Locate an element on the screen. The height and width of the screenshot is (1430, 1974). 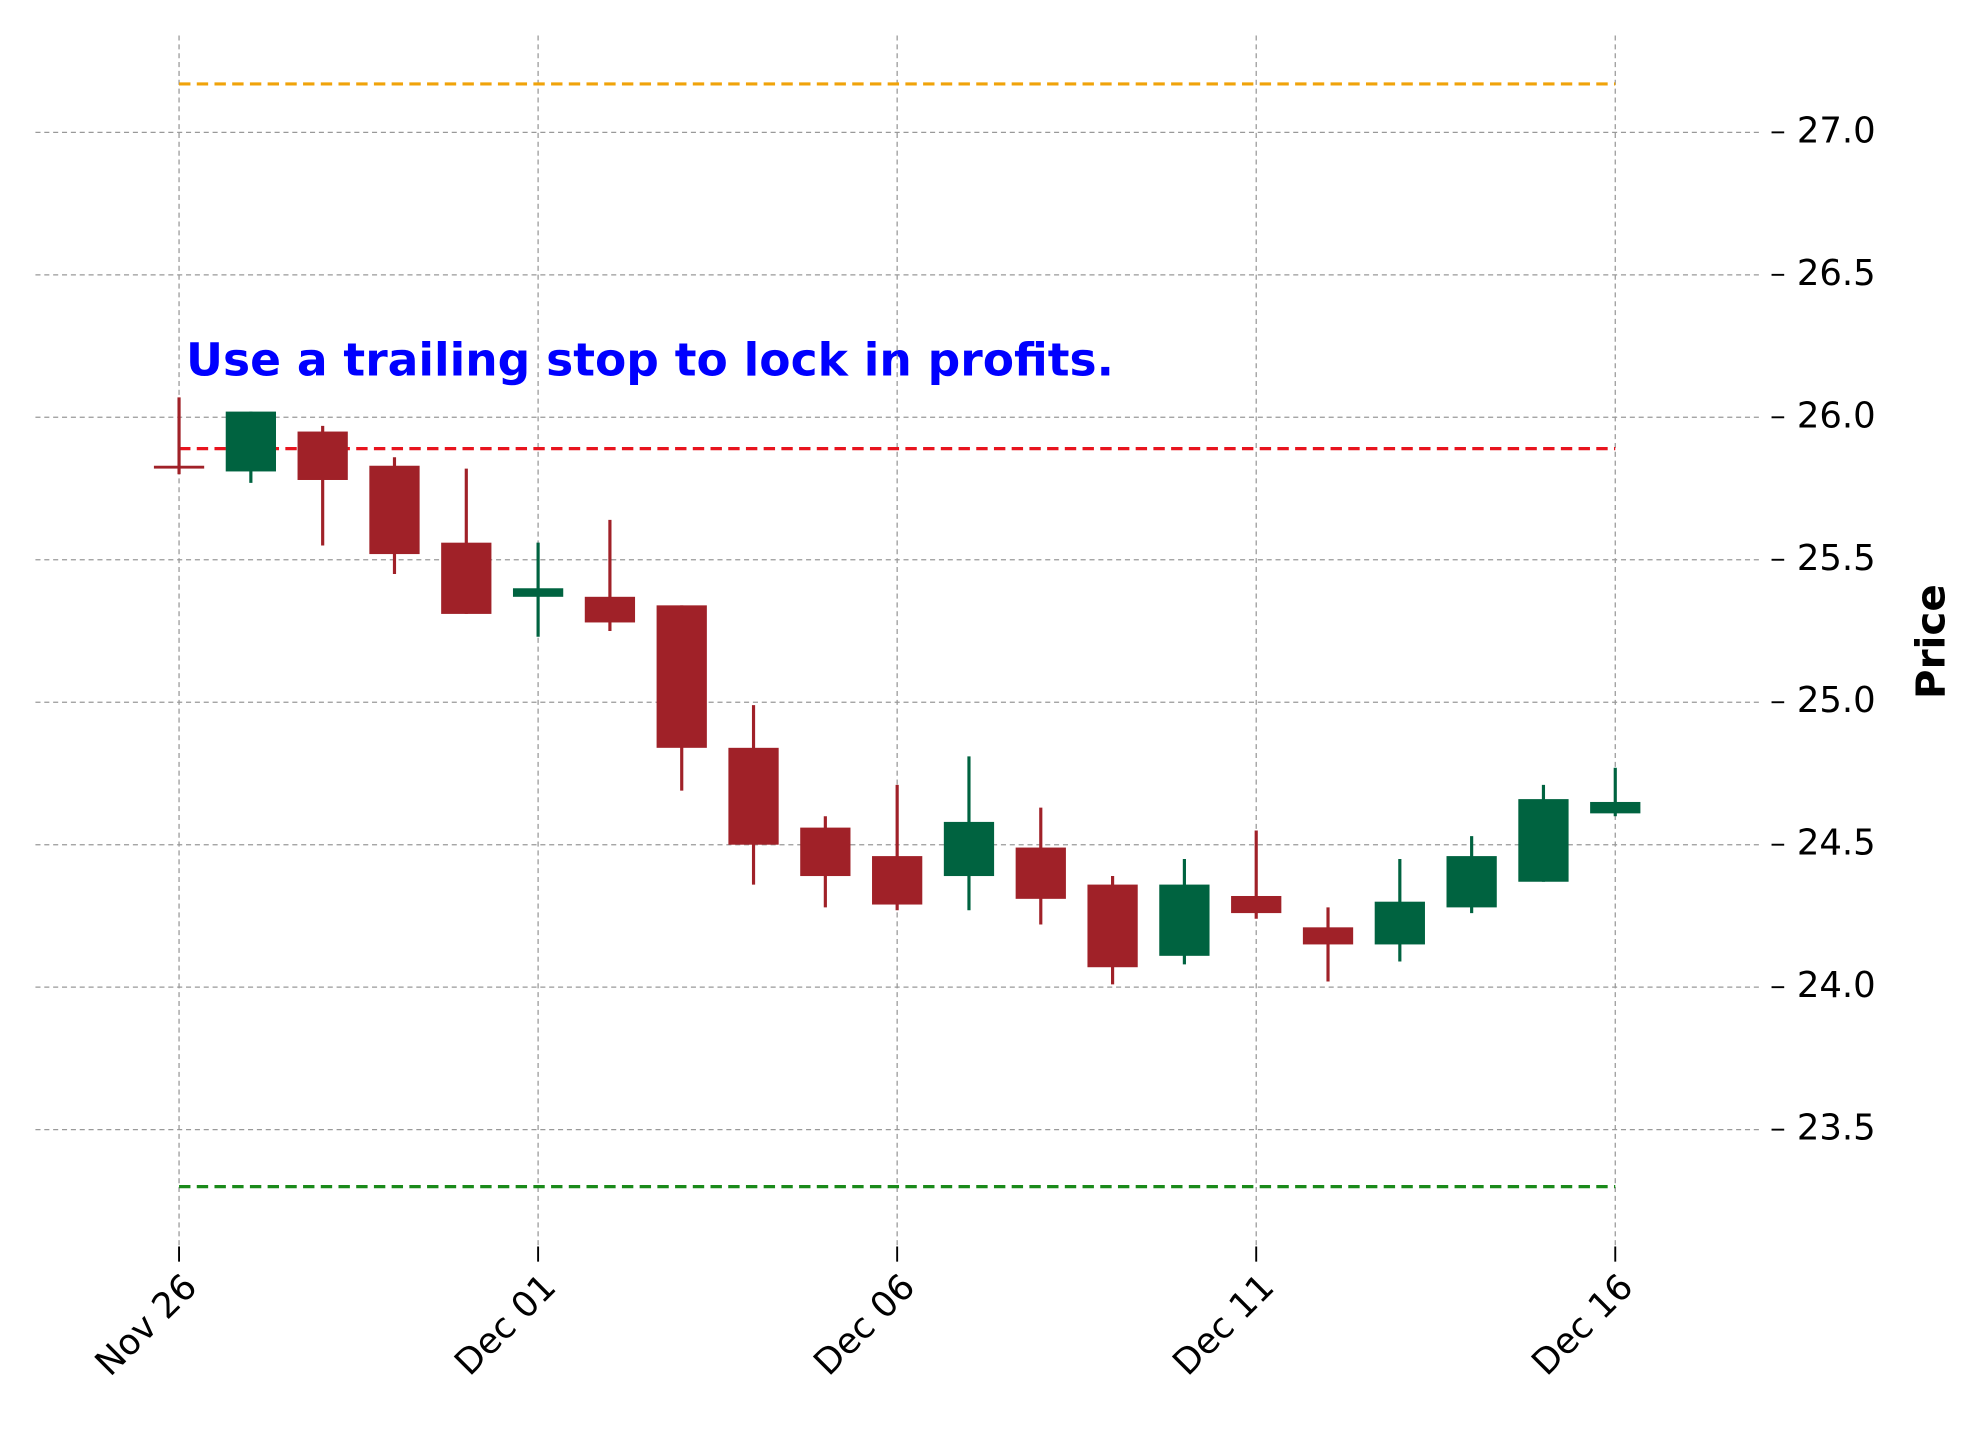
x-tick-label: Dec 16 is located at coordinates (1582, 1324).